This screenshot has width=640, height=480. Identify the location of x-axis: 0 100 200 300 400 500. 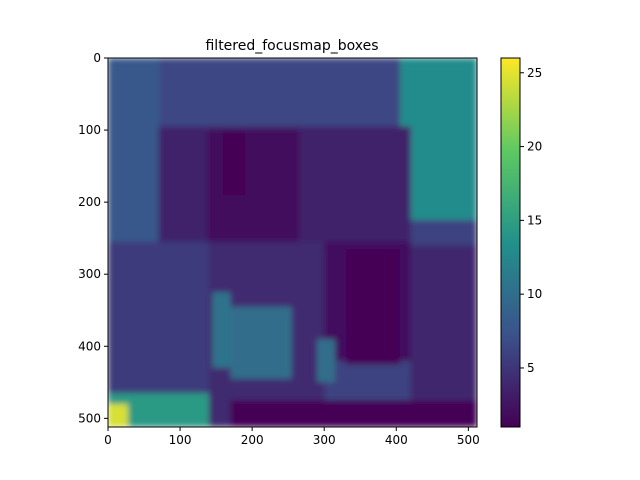
(292, 437).